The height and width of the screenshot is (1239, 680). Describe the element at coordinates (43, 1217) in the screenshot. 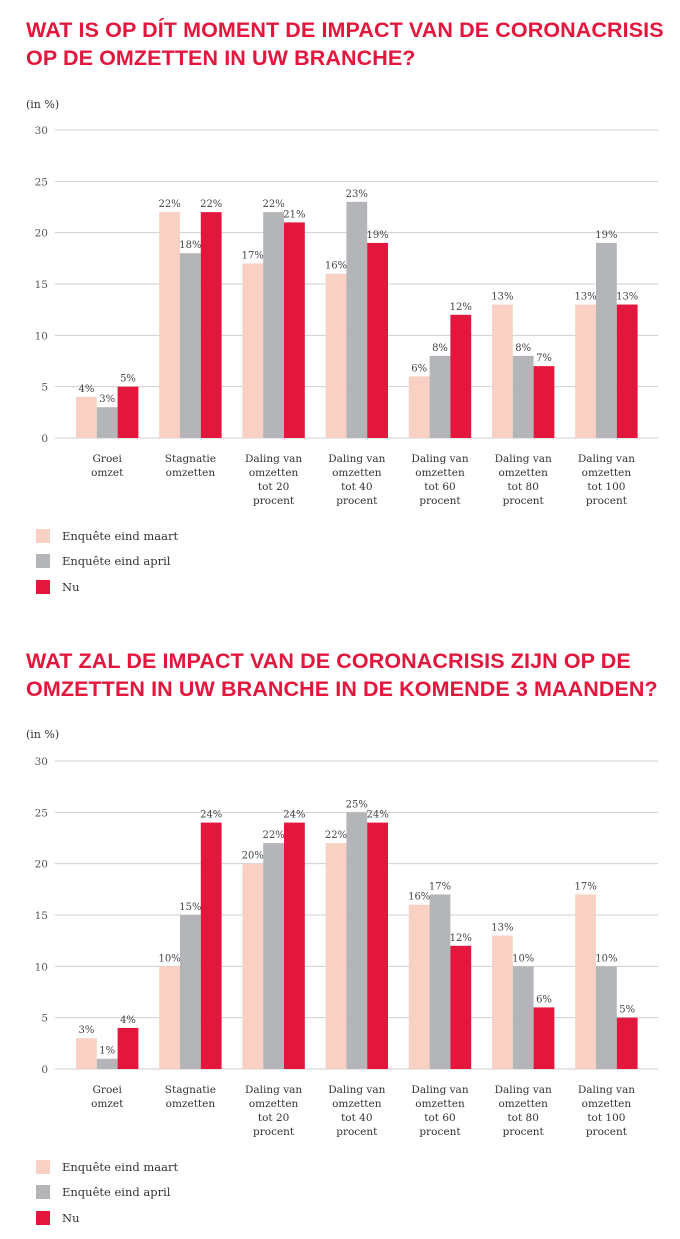

I see `legend-swatch-nu` at that location.